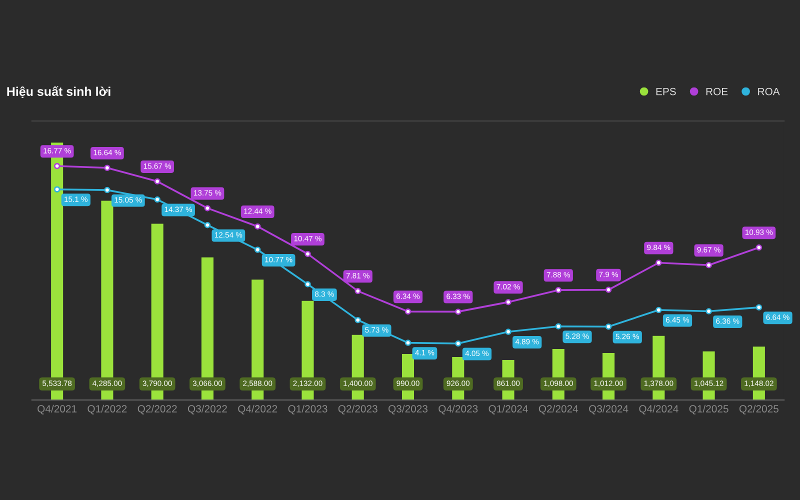  What do you see at coordinates (769, 92) in the screenshot?
I see `legend-label: ROA` at bounding box center [769, 92].